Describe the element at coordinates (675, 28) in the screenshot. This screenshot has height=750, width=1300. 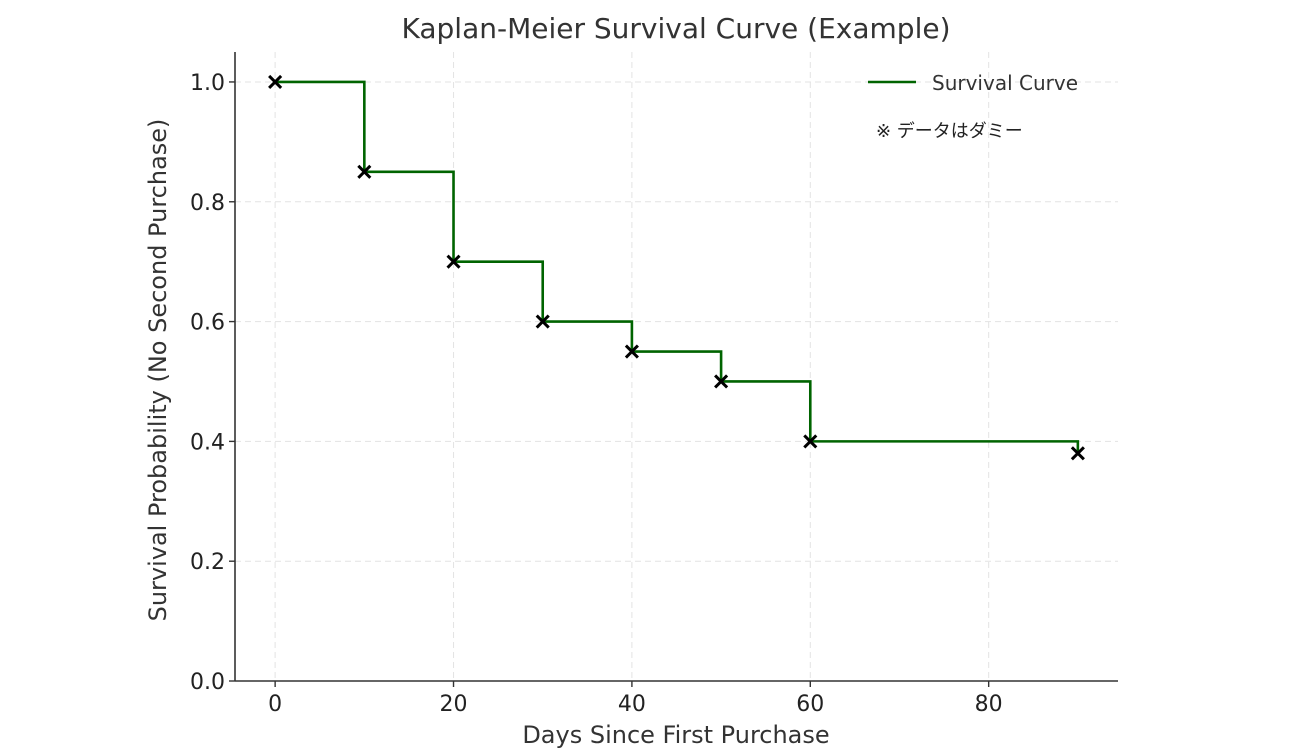
I see `chart-title: Kaplan-Meier Survival Curve (Example)` at that location.